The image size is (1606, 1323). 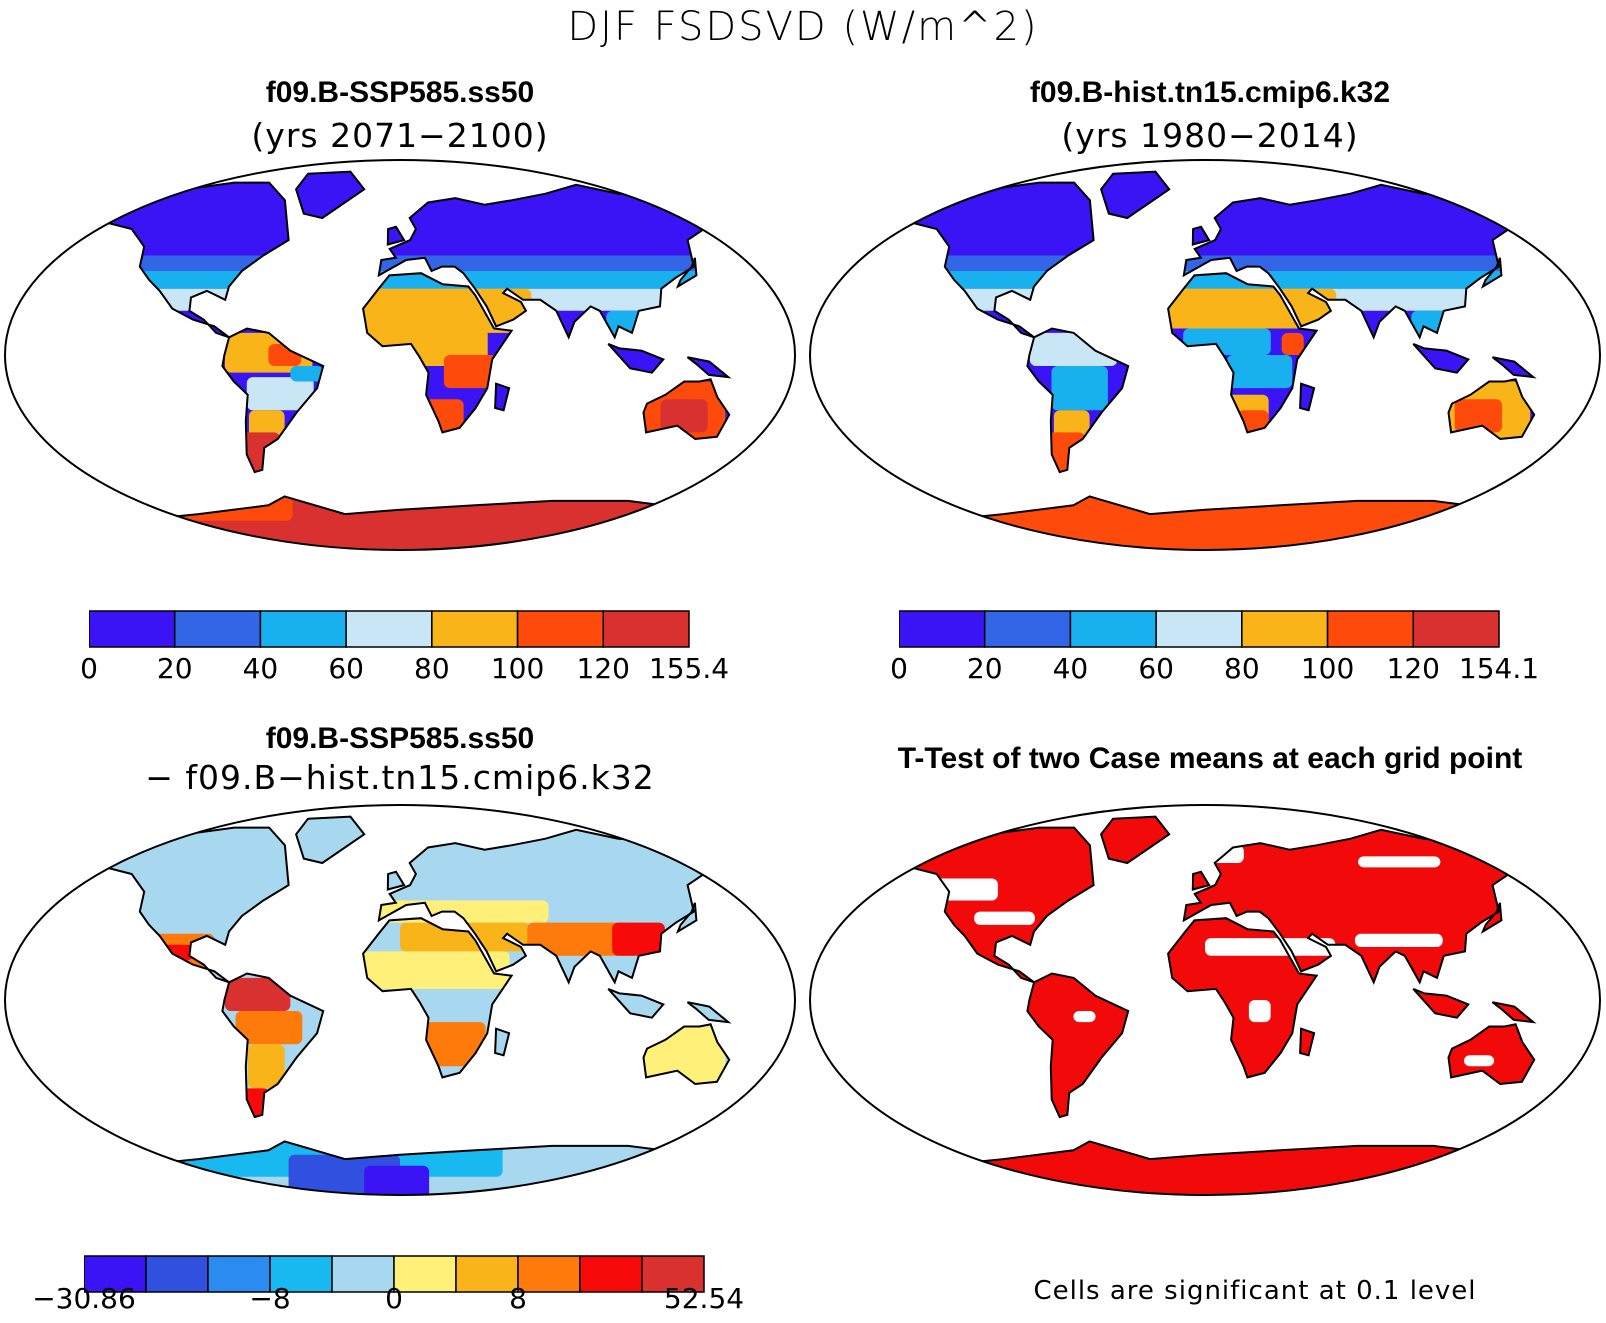 What do you see at coordinates (400, 738) in the screenshot?
I see `panel-3-title: f09.B-SSP585.ss50` at bounding box center [400, 738].